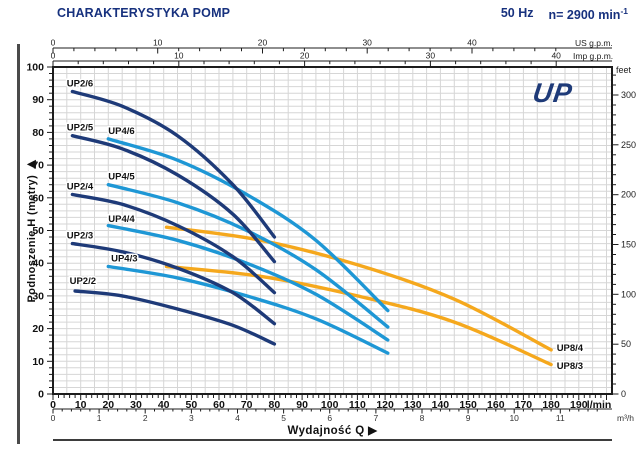 Image resolution: width=640 pixels, height=457 pixels. What do you see at coordinates (332, 440) in the screenshot?
I see `bottom-rule` at bounding box center [332, 440].